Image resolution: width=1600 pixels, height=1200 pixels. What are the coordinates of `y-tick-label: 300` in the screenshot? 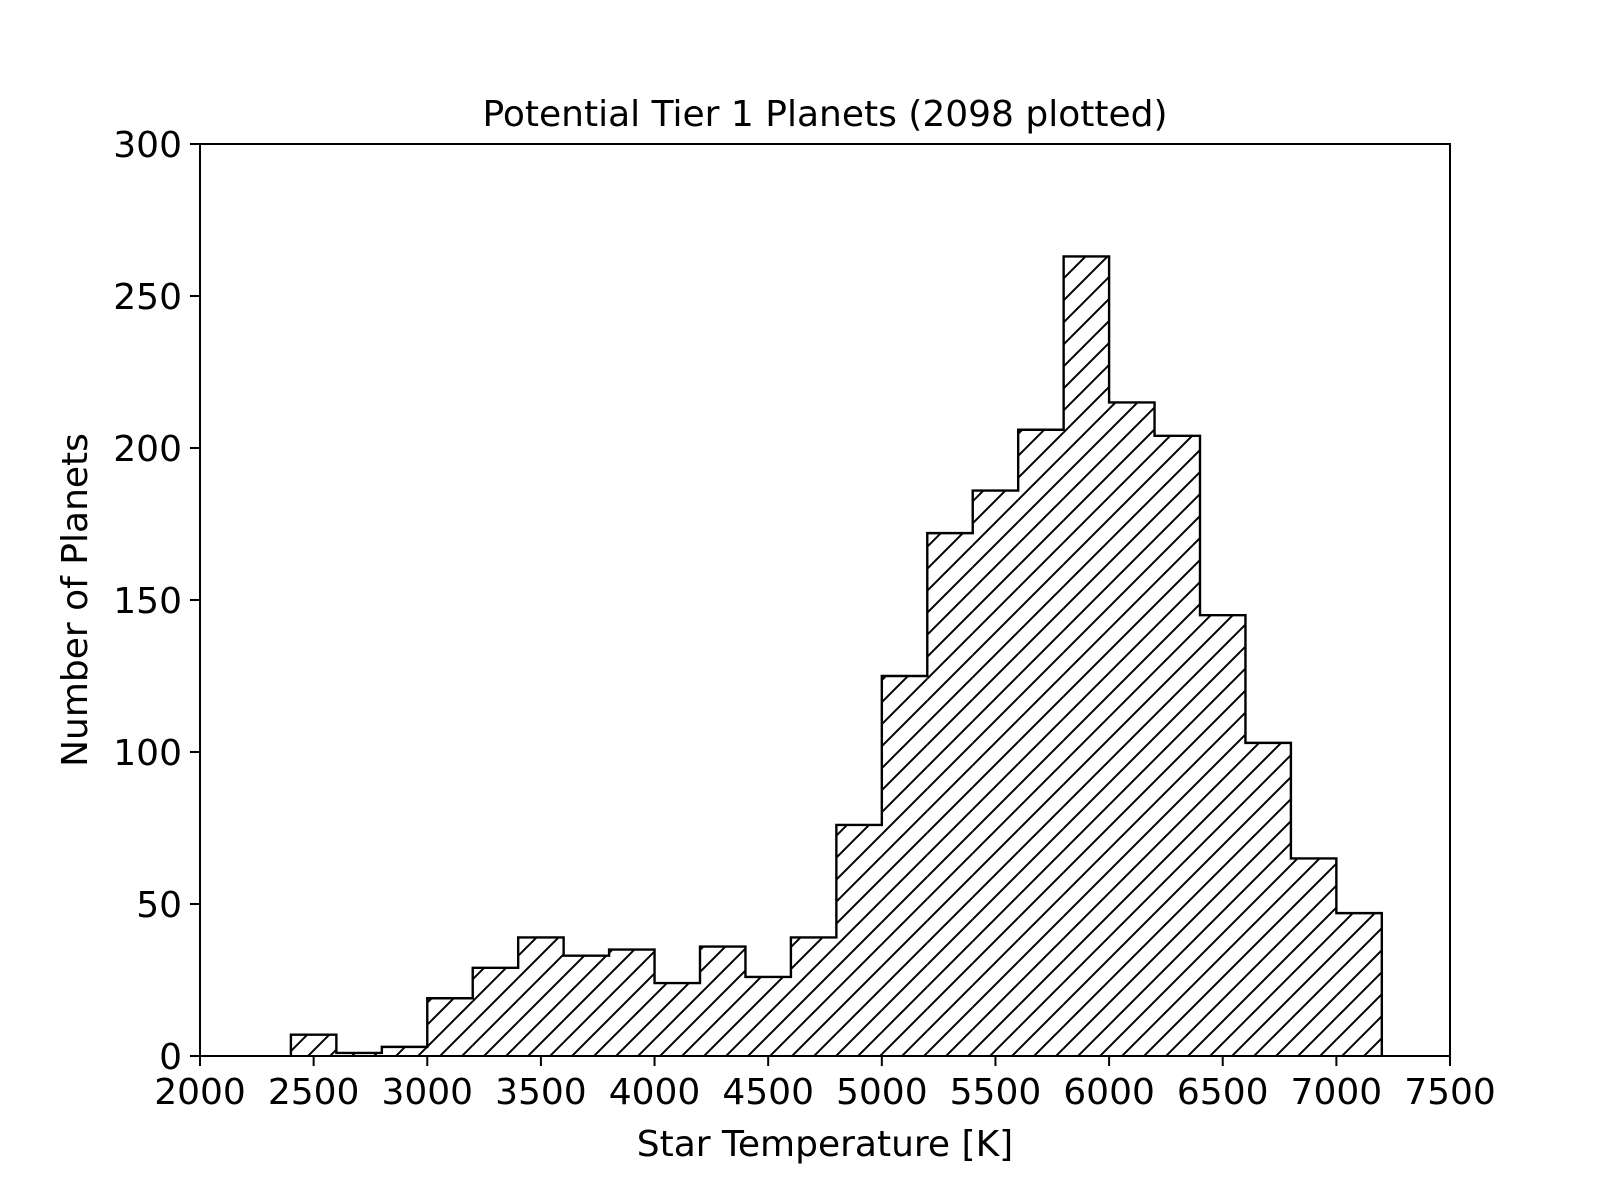 It's located at (147, 145).